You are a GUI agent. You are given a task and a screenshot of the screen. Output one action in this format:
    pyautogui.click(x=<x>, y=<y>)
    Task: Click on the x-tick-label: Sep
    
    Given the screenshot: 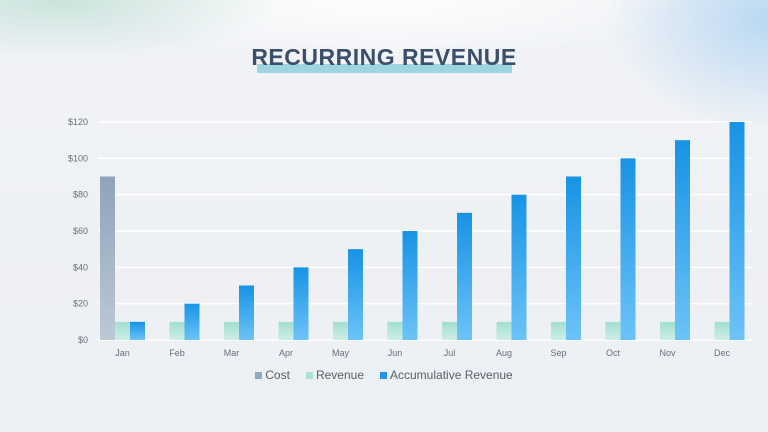 What is the action you would take?
    pyautogui.click(x=558, y=353)
    